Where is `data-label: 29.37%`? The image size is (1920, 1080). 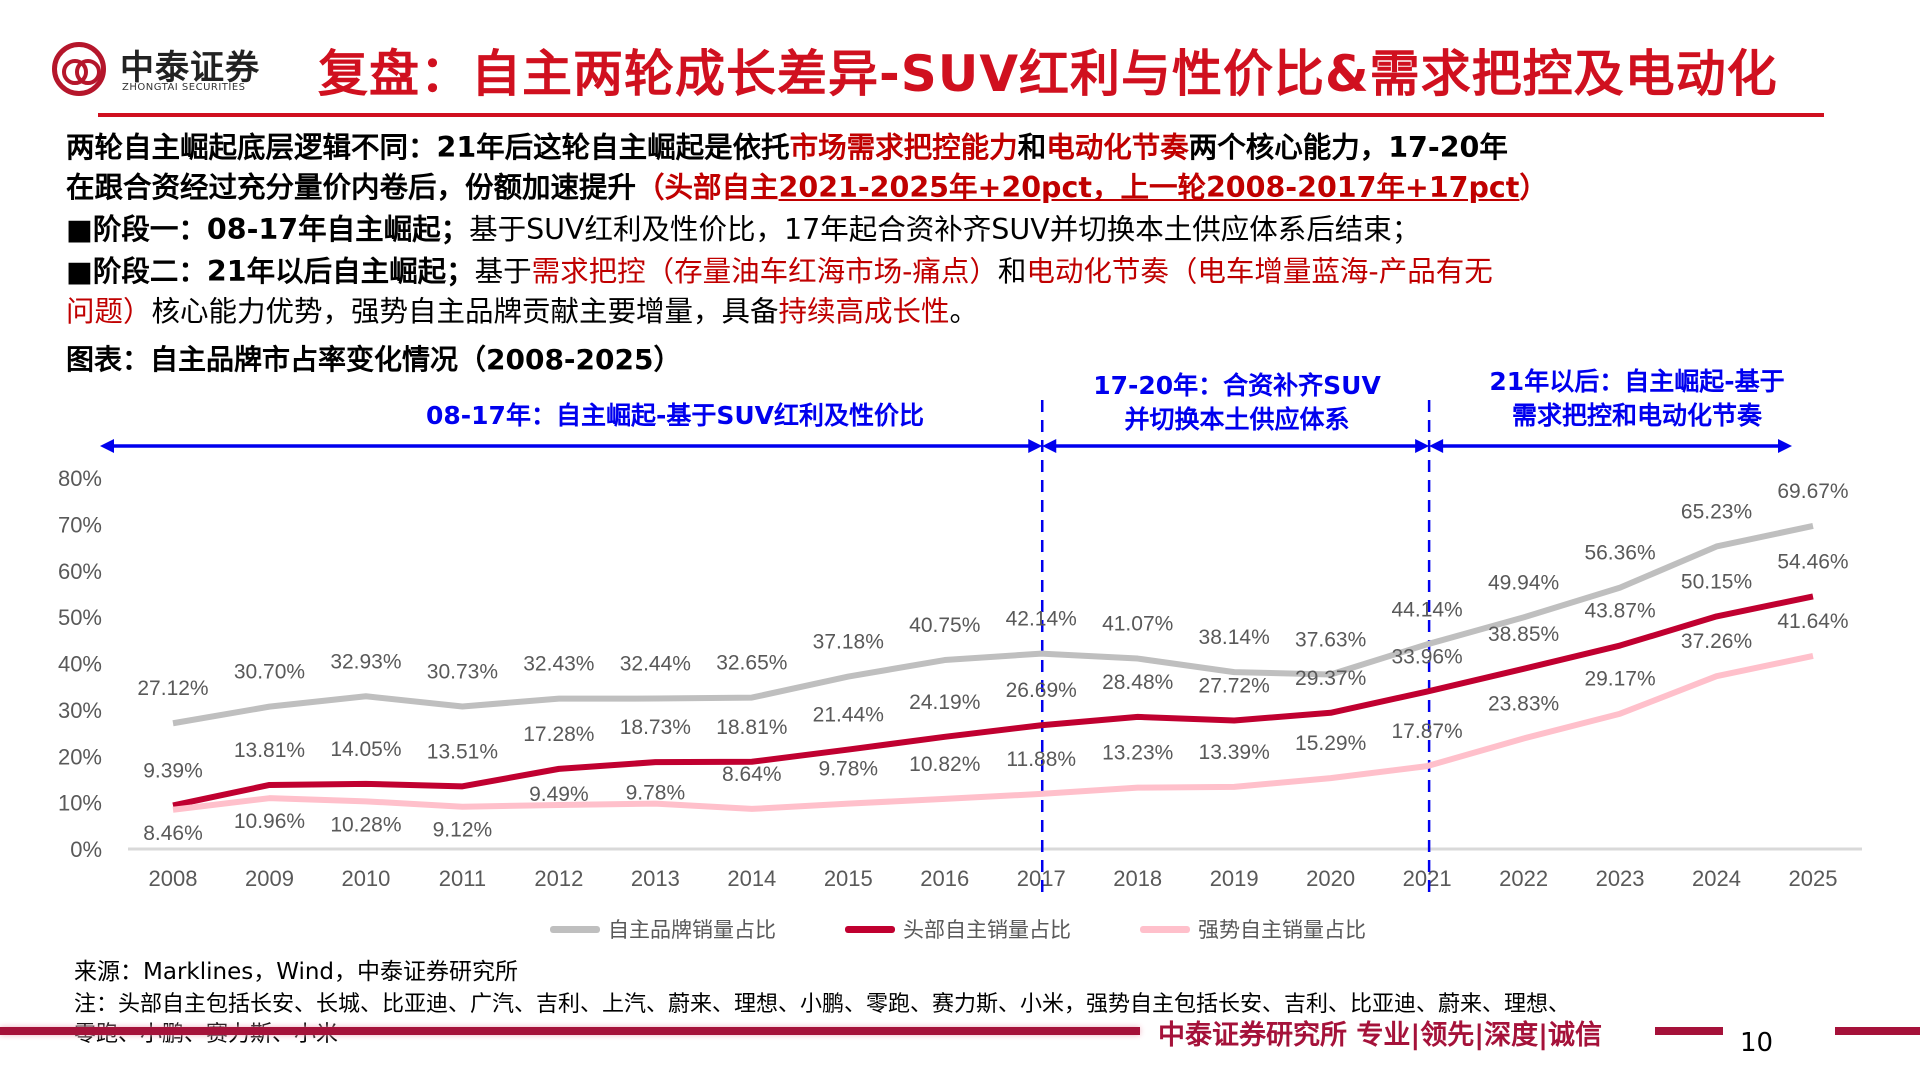
data-label: 29.37% is located at coordinates (1330, 678).